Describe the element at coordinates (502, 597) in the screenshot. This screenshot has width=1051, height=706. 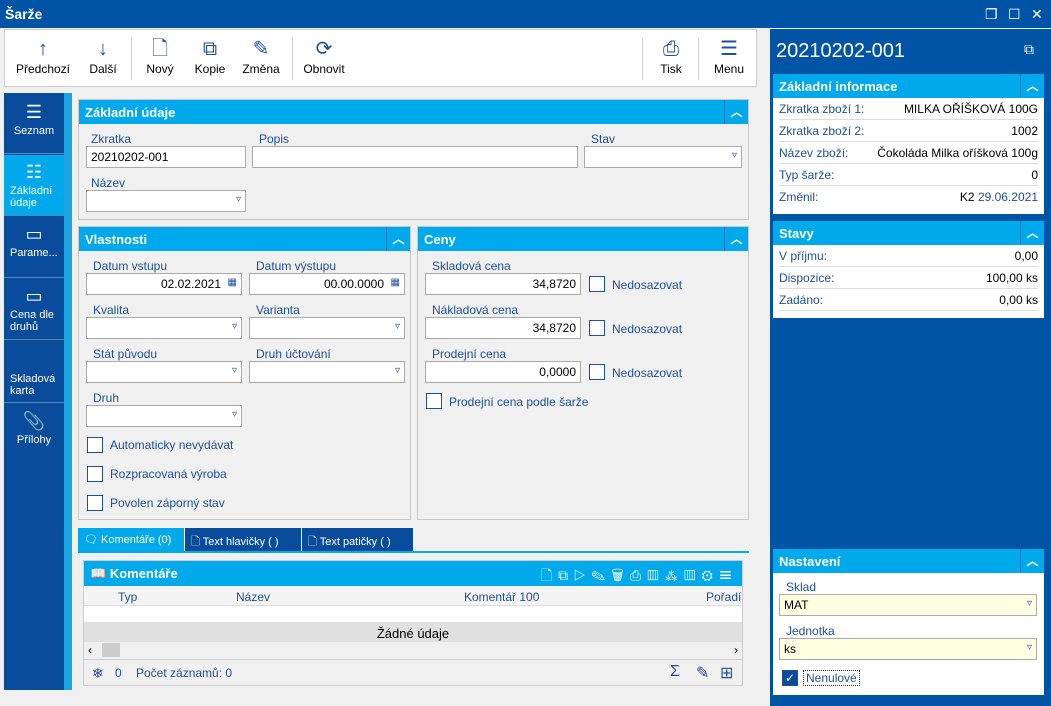
I see `col-komentar: Komentář 100` at that location.